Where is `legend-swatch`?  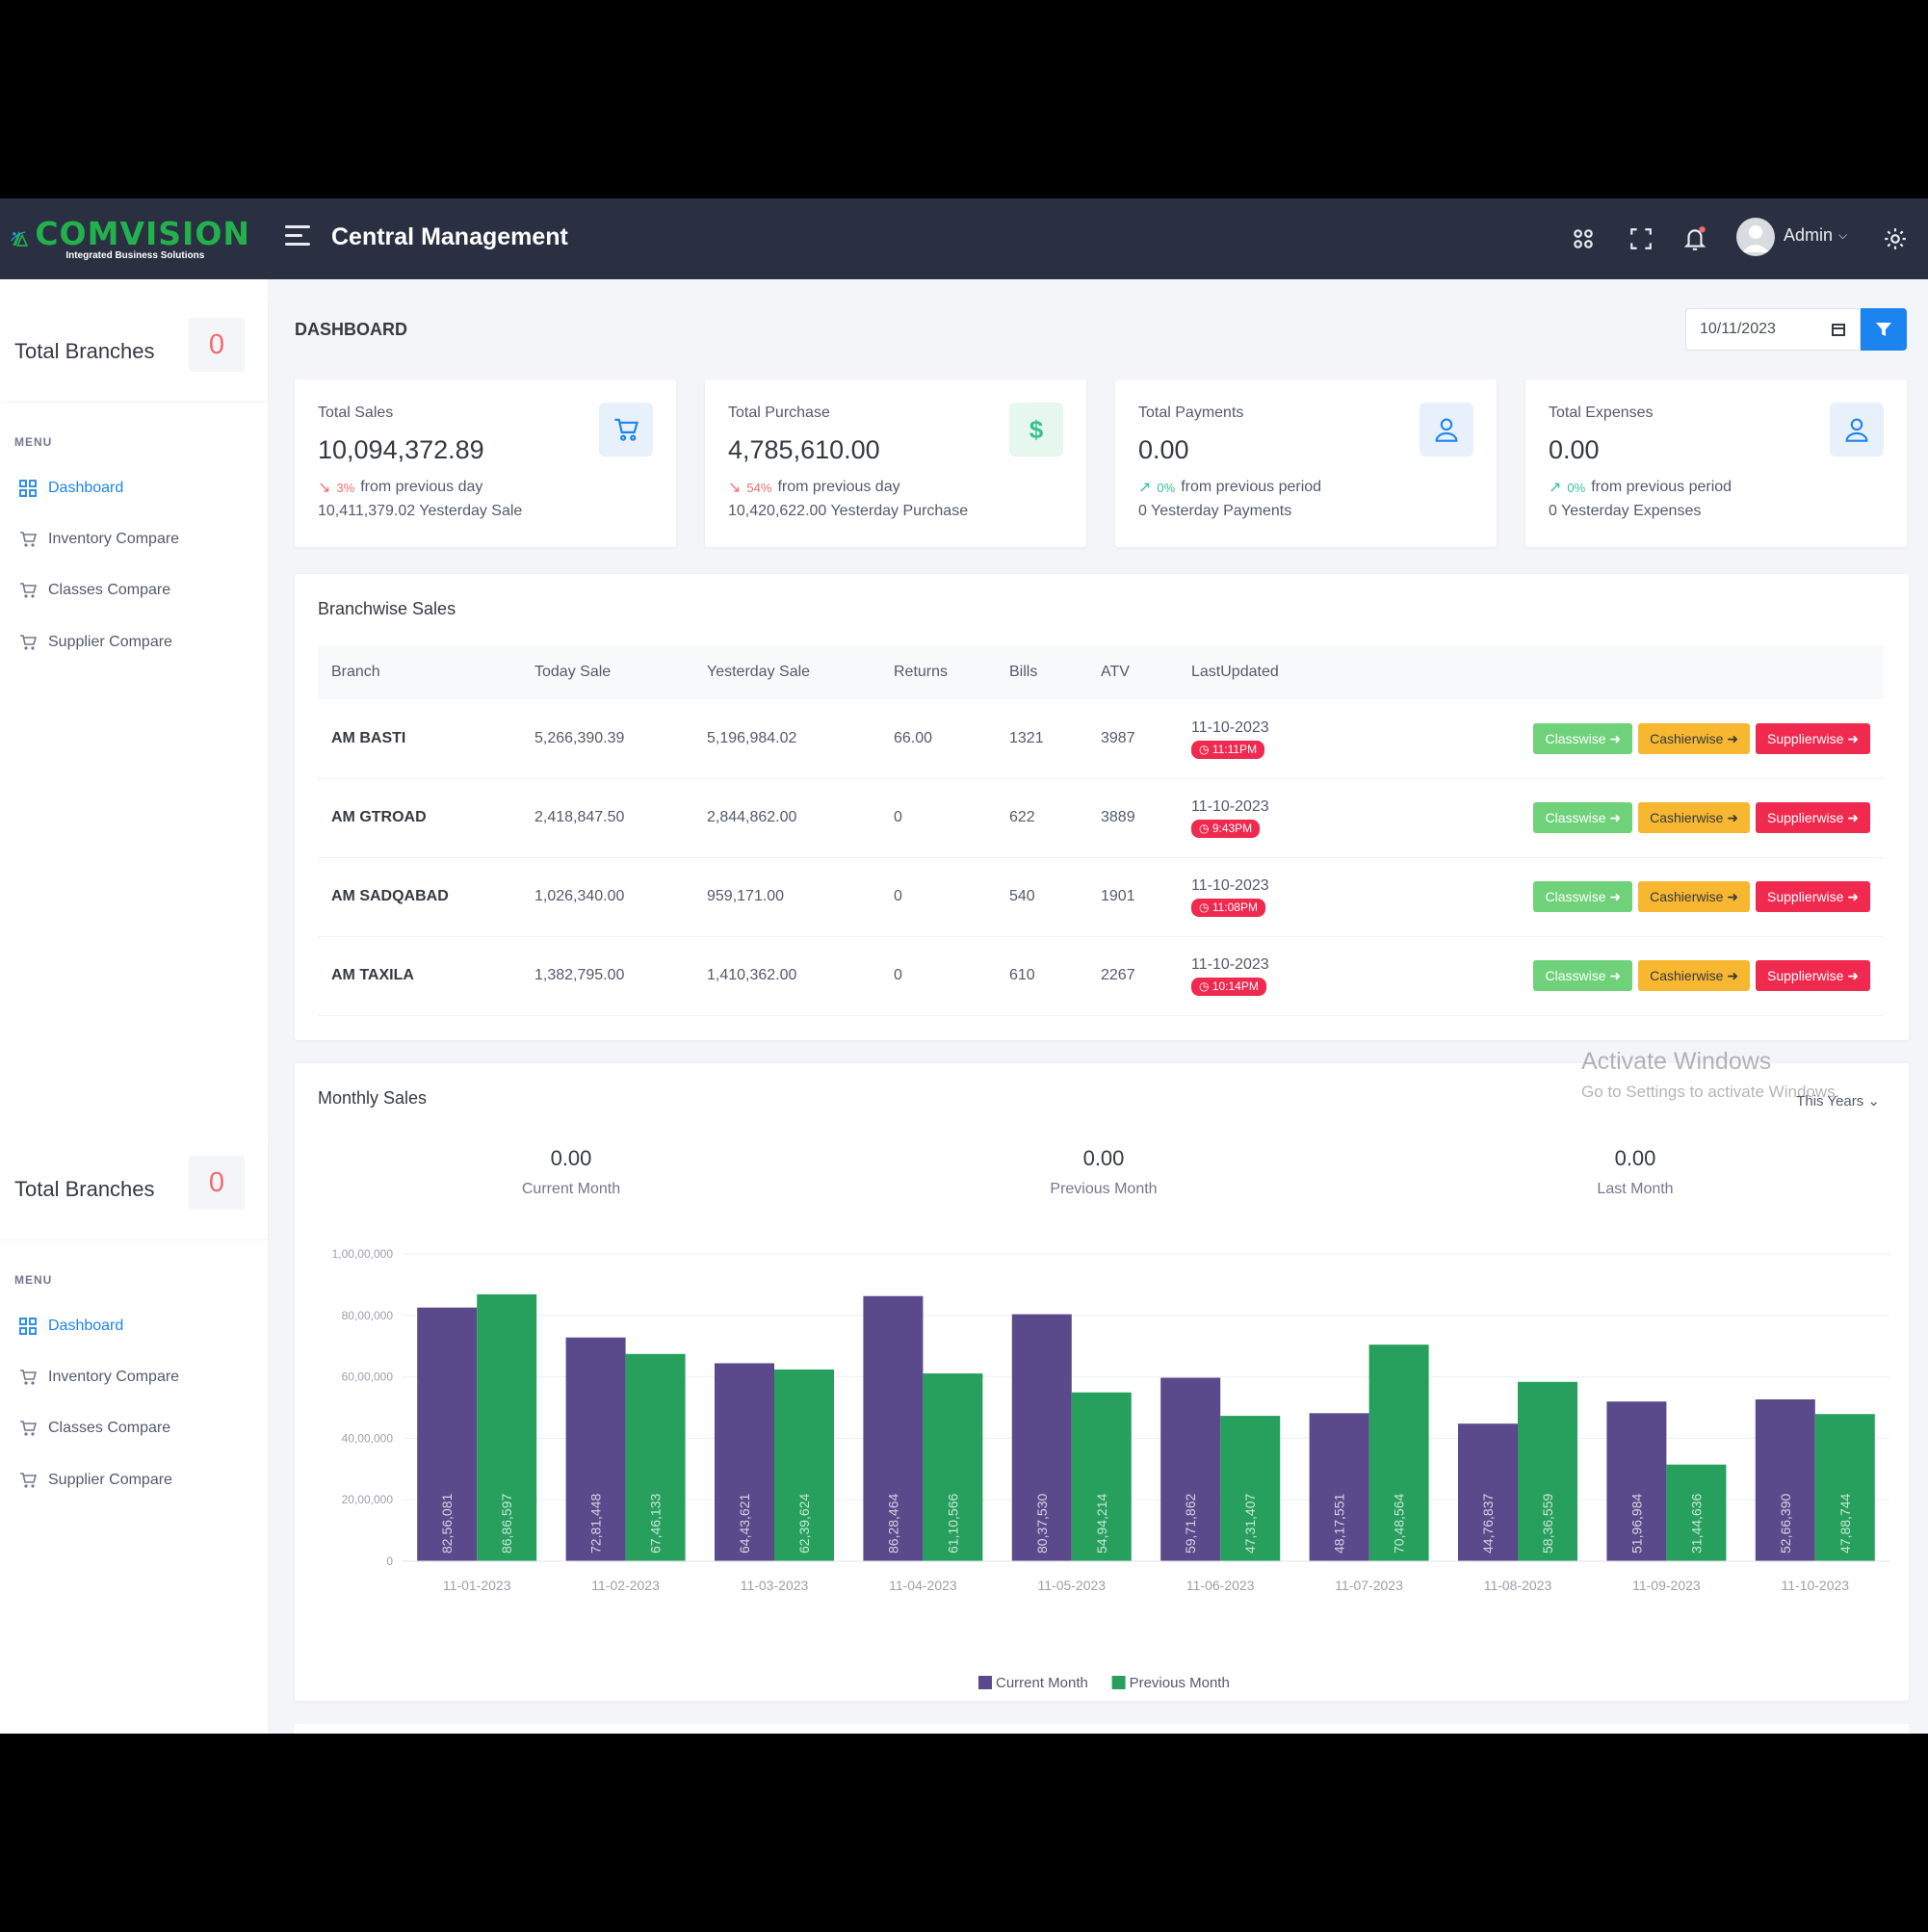
legend-swatch is located at coordinates (1119, 1682).